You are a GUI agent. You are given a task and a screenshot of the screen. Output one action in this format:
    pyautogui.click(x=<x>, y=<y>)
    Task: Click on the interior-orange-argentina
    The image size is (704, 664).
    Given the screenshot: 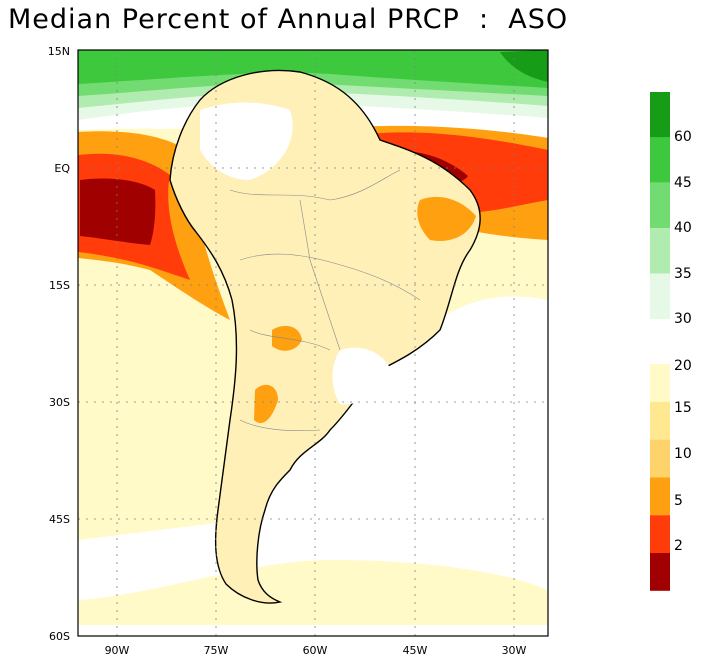 What is the action you would take?
    pyautogui.click(x=266, y=404)
    